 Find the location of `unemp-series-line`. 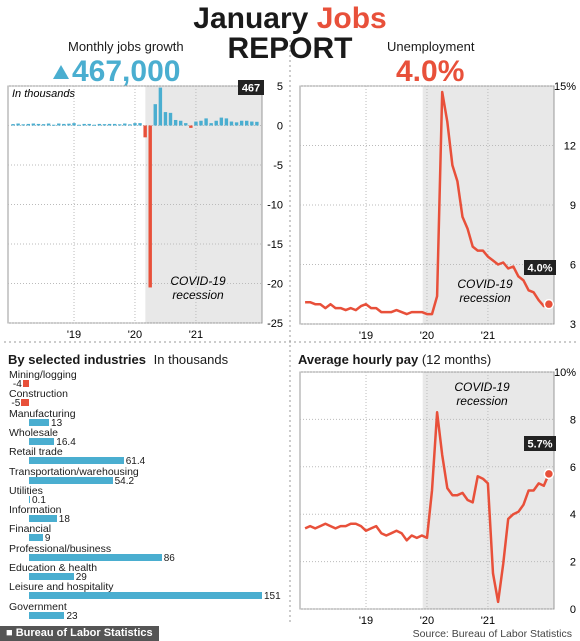

unemp-series-line is located at coordinates (427, 203).